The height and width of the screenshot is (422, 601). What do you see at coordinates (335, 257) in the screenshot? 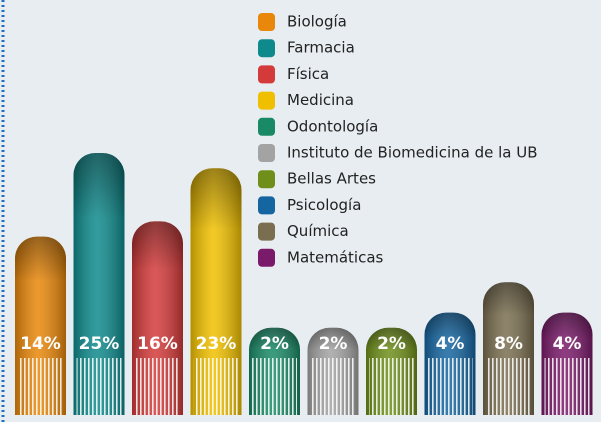
I see `legend-label: Matemáticas` at bounding box center [335, 257].